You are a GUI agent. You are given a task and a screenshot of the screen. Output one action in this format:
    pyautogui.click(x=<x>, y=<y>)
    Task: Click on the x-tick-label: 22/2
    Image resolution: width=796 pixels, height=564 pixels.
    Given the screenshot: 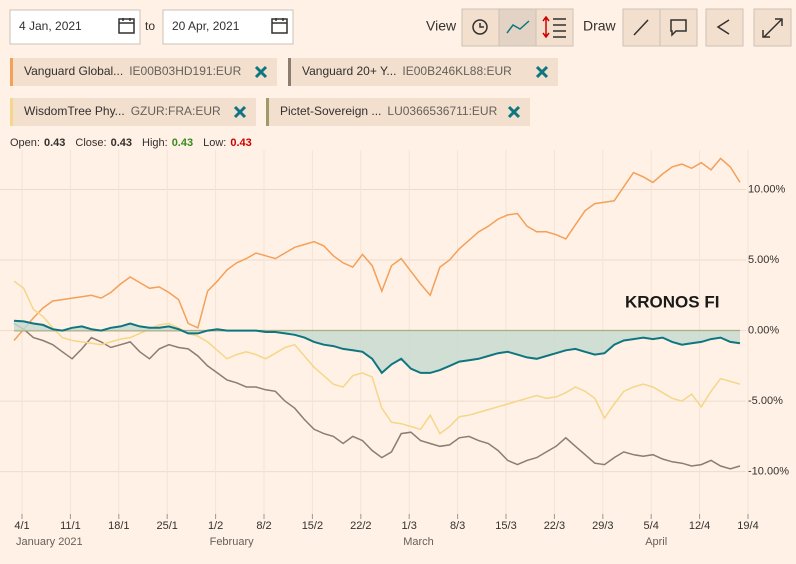 What is the action you would take?
    pyautogui.click(x=360, y=526)
    